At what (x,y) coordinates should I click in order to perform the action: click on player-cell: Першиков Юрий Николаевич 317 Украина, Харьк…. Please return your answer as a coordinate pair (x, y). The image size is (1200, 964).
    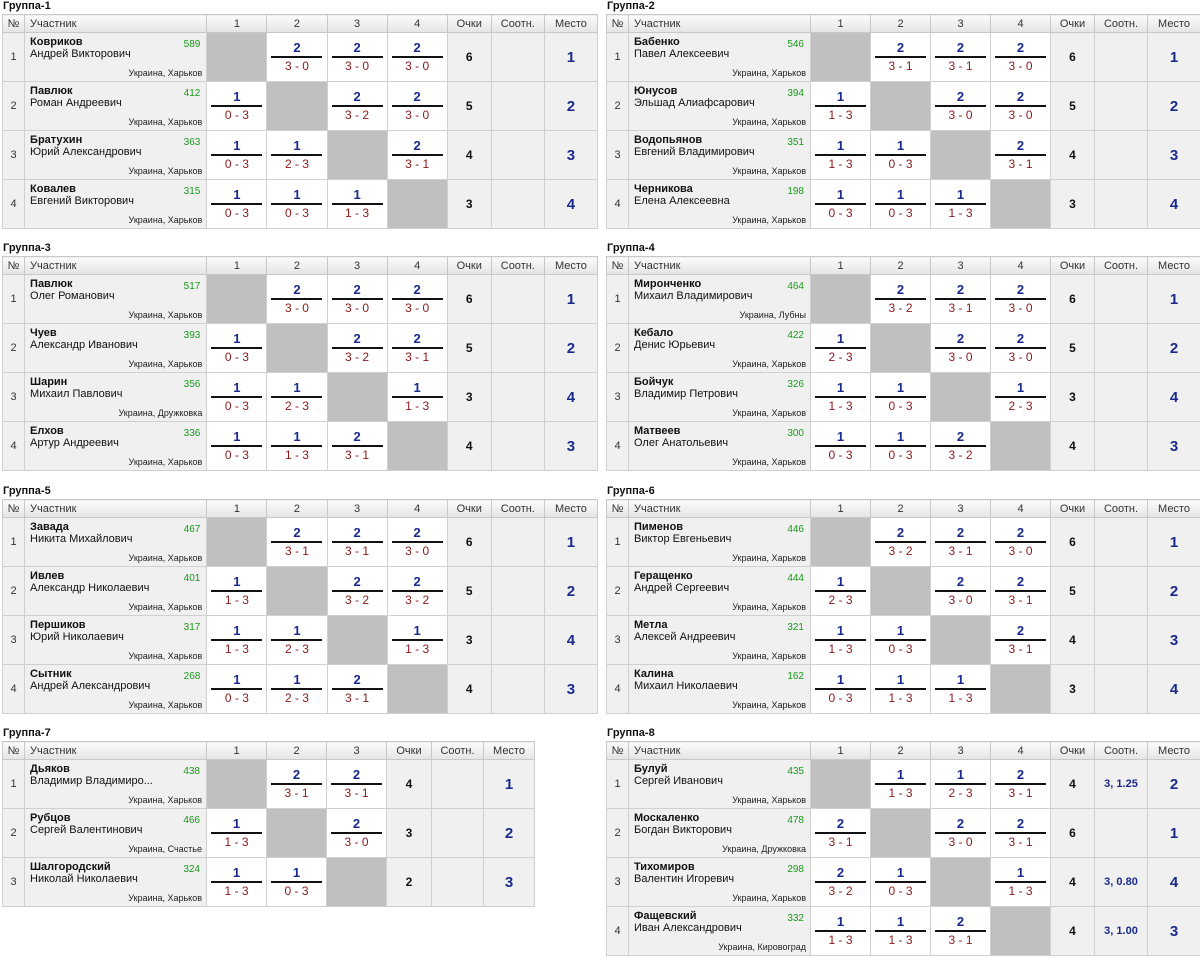
    Looking at the image, I should click on (116, 640).